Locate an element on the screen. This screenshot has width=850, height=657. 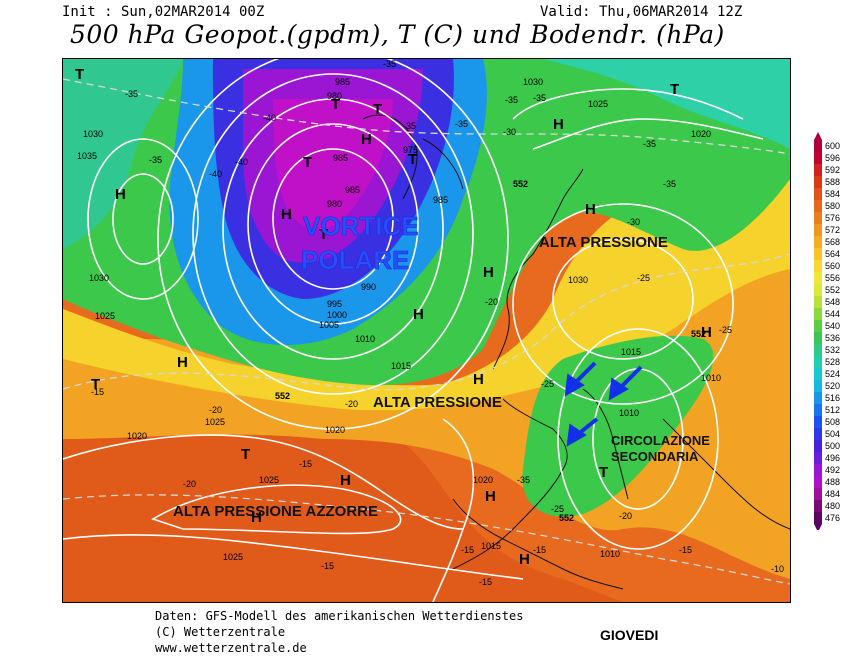
legend-max-arrow is located at coordinates (818, 136).